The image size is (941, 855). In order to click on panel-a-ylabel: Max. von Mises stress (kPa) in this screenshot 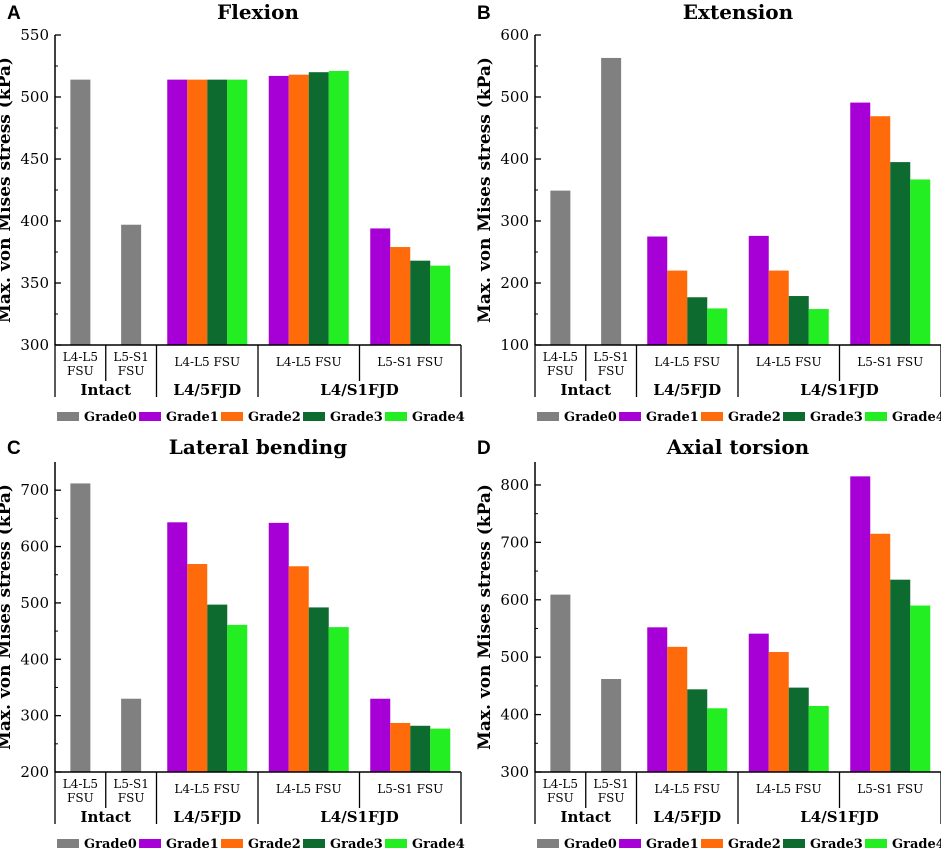, I will do `click(7, 190)`.